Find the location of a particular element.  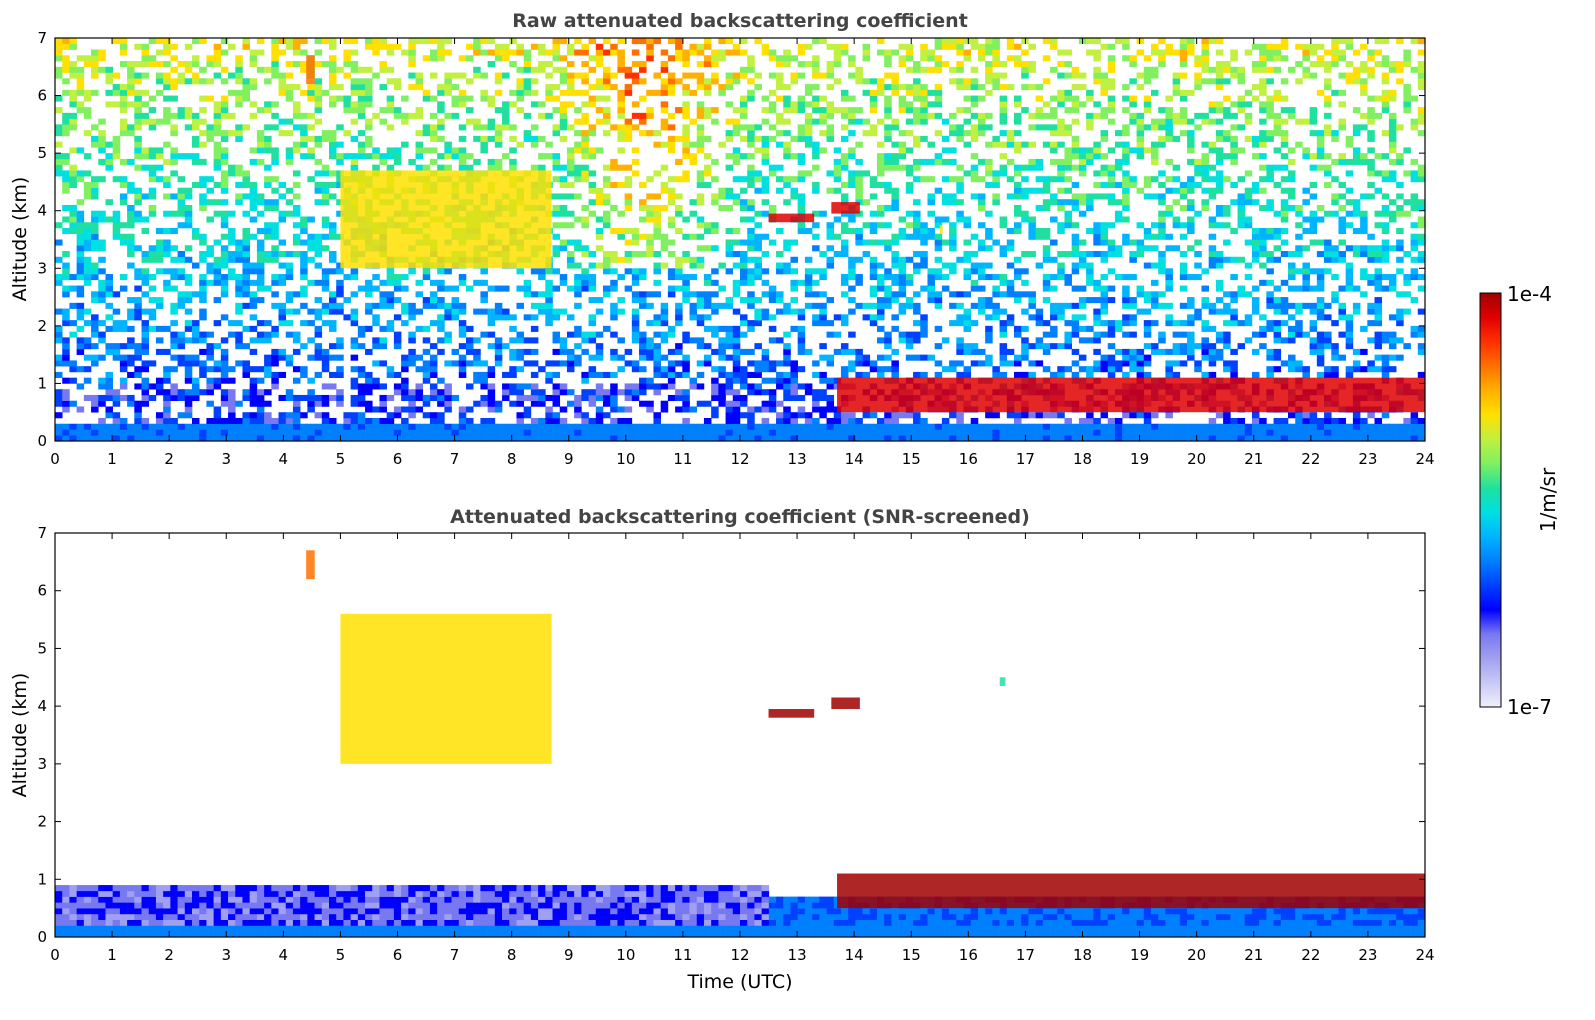

colorbar-min-label: 1e-7 is located at coordinates (1529, 707).